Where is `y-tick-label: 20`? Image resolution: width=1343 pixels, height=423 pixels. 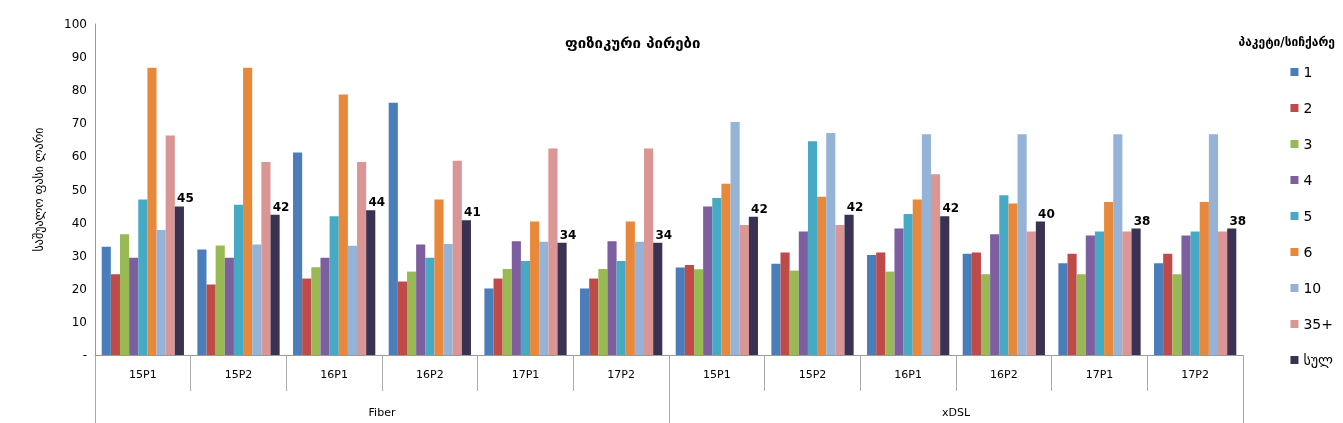
y-tick-label: 20 is located at coordinates (79, 288).